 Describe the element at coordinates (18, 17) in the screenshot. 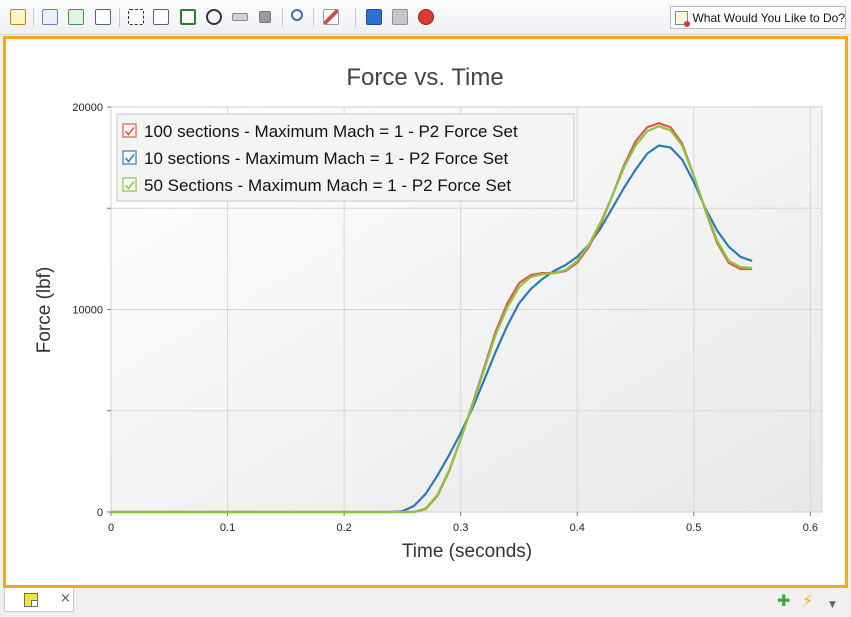

I see `edit-icon` at that location.